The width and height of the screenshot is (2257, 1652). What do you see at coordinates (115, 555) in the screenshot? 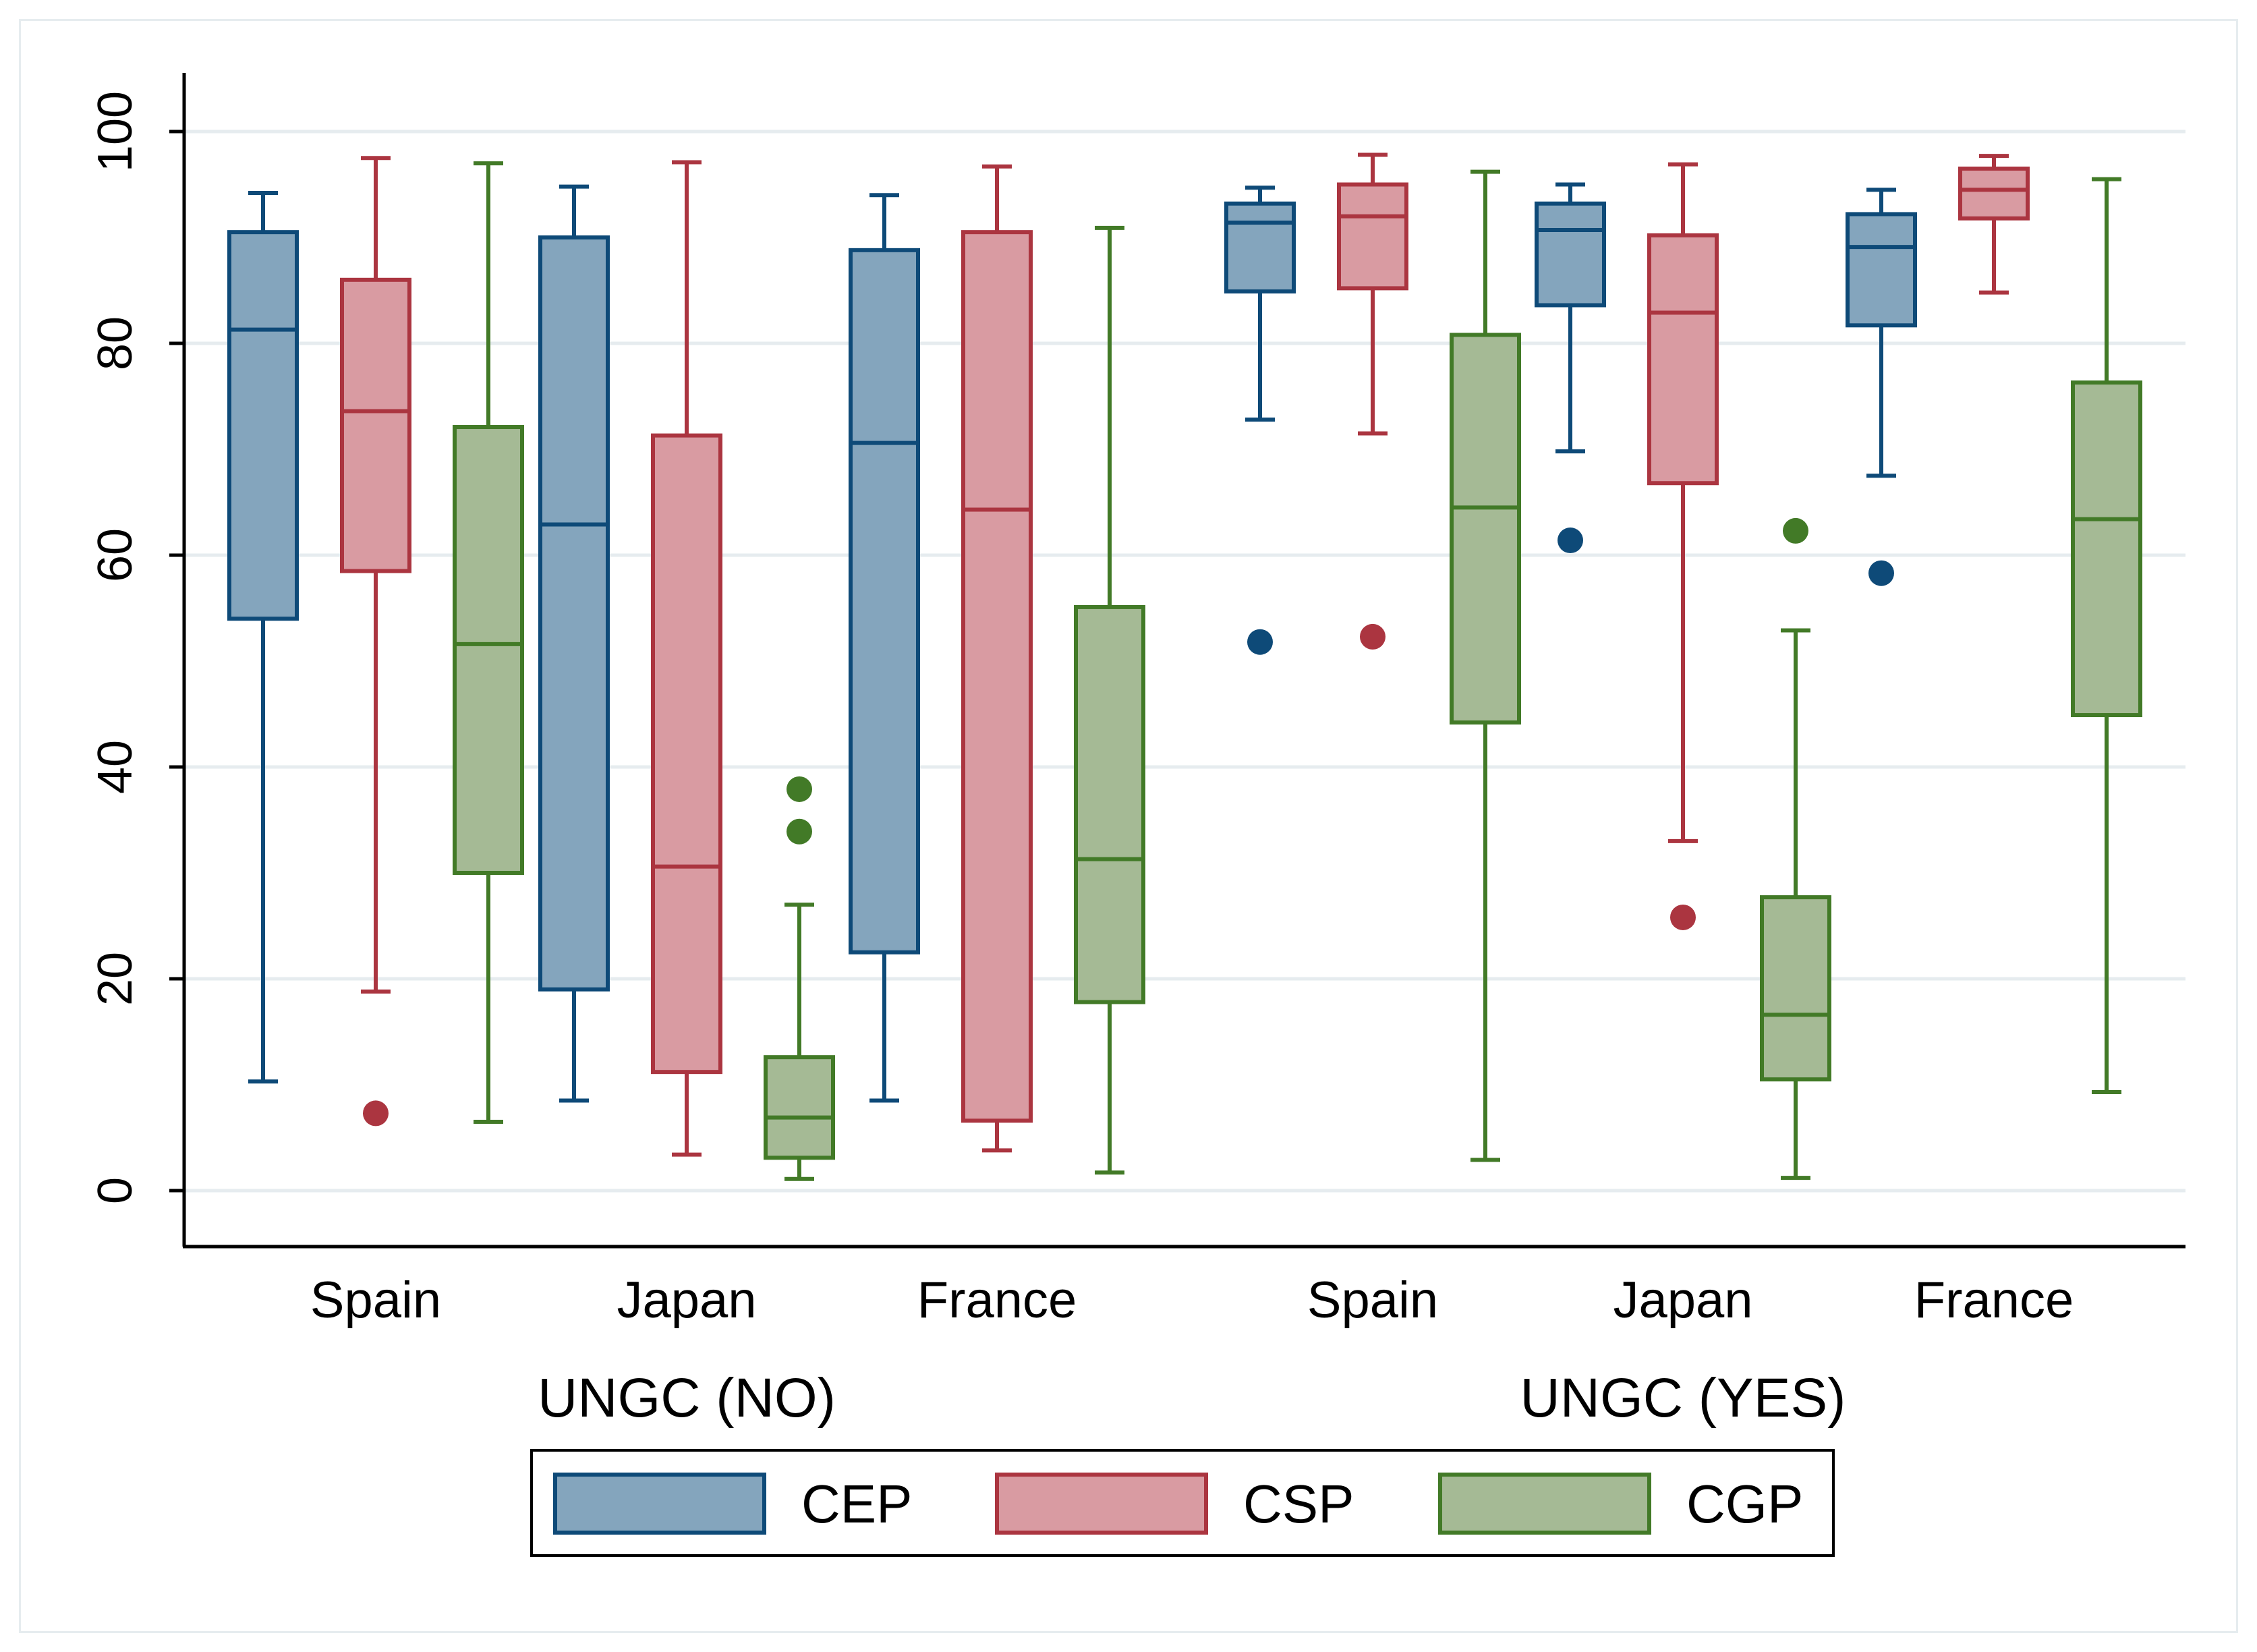
I see `y-tick-label-60: 60` at bounding box center [115, 555].